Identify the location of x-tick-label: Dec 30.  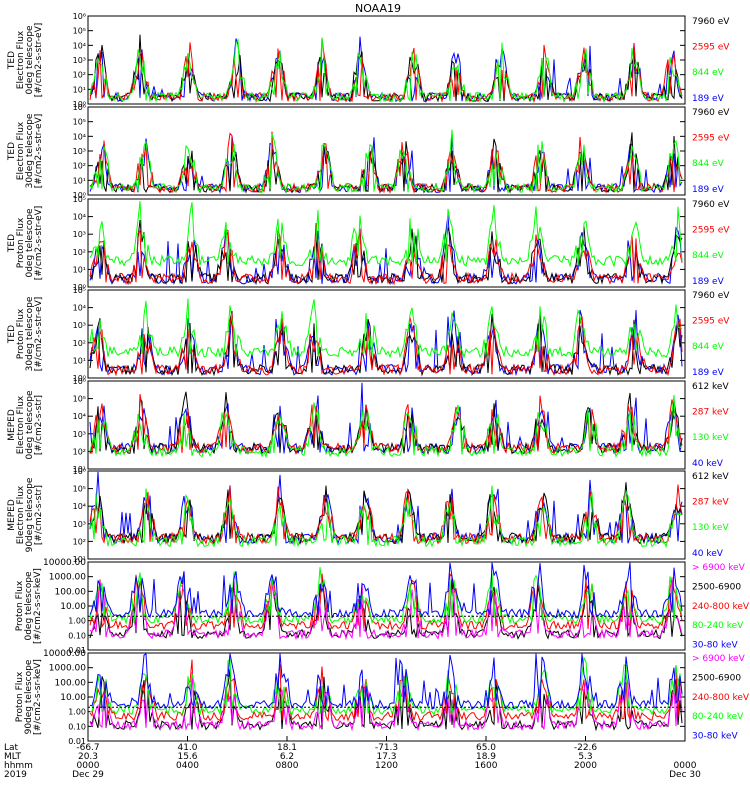
(685, 775).